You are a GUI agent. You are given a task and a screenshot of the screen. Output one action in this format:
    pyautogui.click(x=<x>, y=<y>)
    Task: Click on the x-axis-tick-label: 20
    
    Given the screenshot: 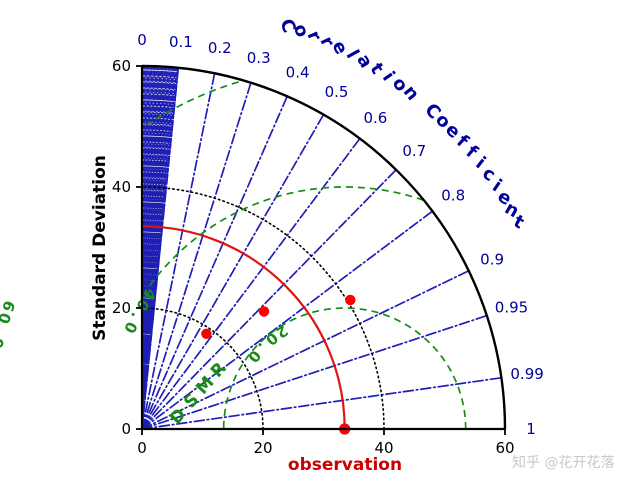 What is the action you would take?
    pyautogui.click(x=262, y=448)
    